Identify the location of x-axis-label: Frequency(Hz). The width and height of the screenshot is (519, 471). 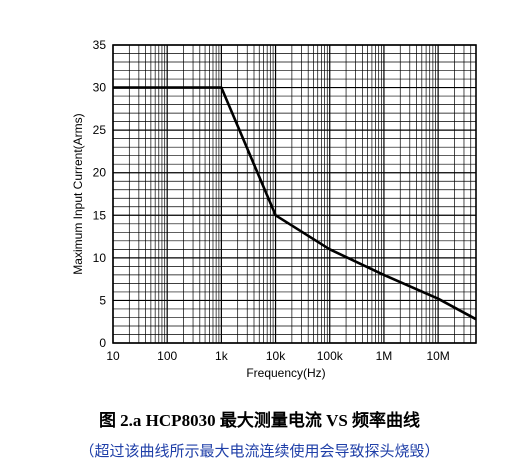
(285, 373).